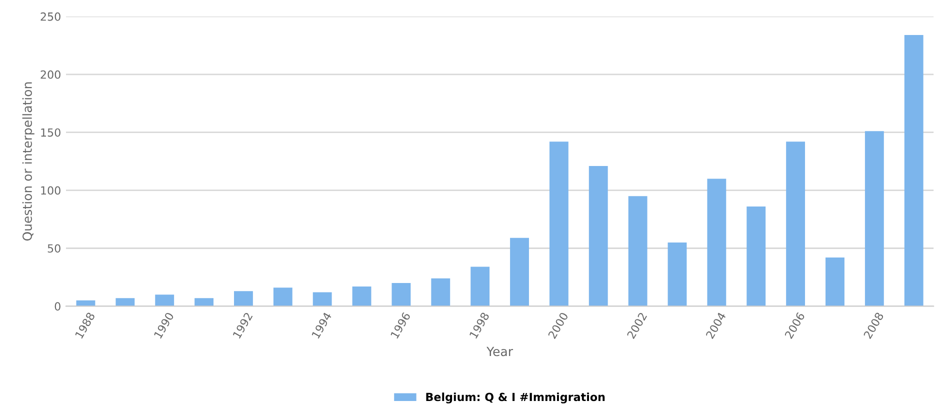 The image size is (943, 411). What do you see at coordinates (54, 248) in the screenshot?
I see `y-tick-label: 50` at bounding box center [54, 248].